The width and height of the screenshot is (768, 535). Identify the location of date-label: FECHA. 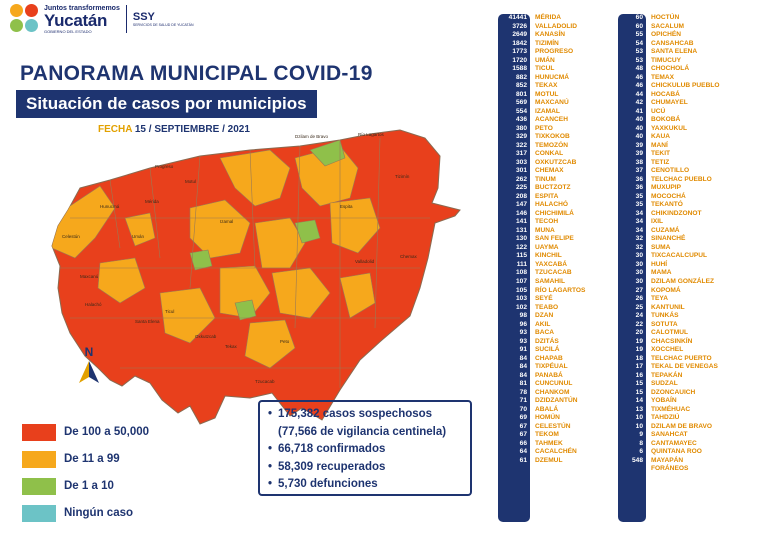
(115, 129).